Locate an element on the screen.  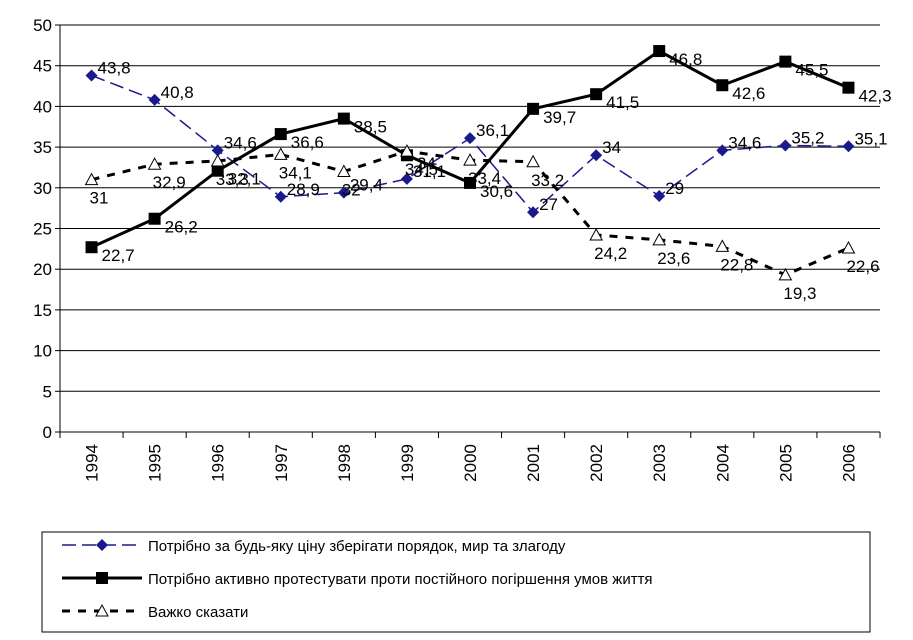
data-label: 39,7 is located at coordinates (559, 117).